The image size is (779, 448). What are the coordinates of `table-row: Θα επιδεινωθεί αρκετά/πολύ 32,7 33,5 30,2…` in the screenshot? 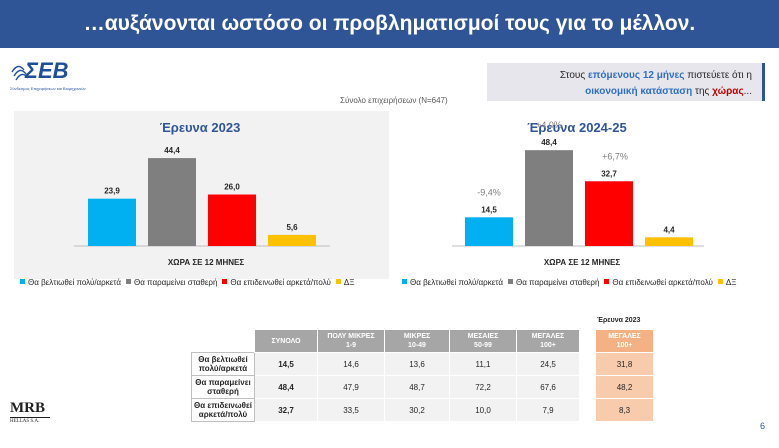 It's located at (385, 410).